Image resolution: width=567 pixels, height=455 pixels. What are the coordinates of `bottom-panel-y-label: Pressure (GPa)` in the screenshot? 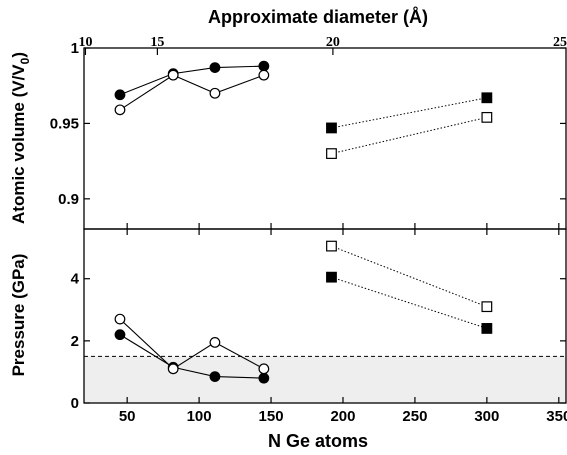 It's located at (18, 315).